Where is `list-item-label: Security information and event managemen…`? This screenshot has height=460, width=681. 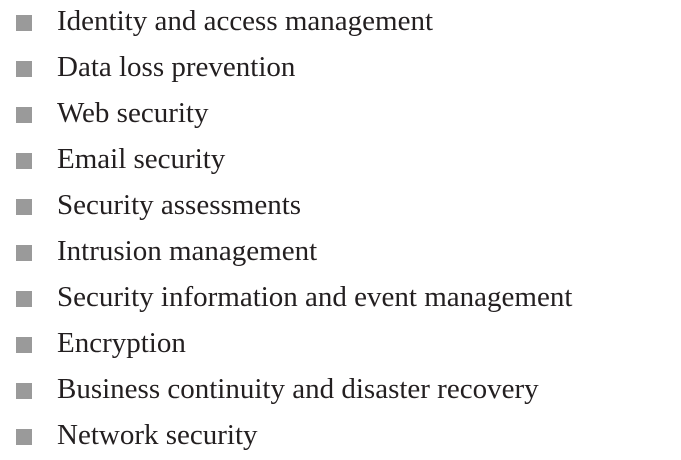 list-item-label: Security information and event managemen… is located at coordinates (315, 297).